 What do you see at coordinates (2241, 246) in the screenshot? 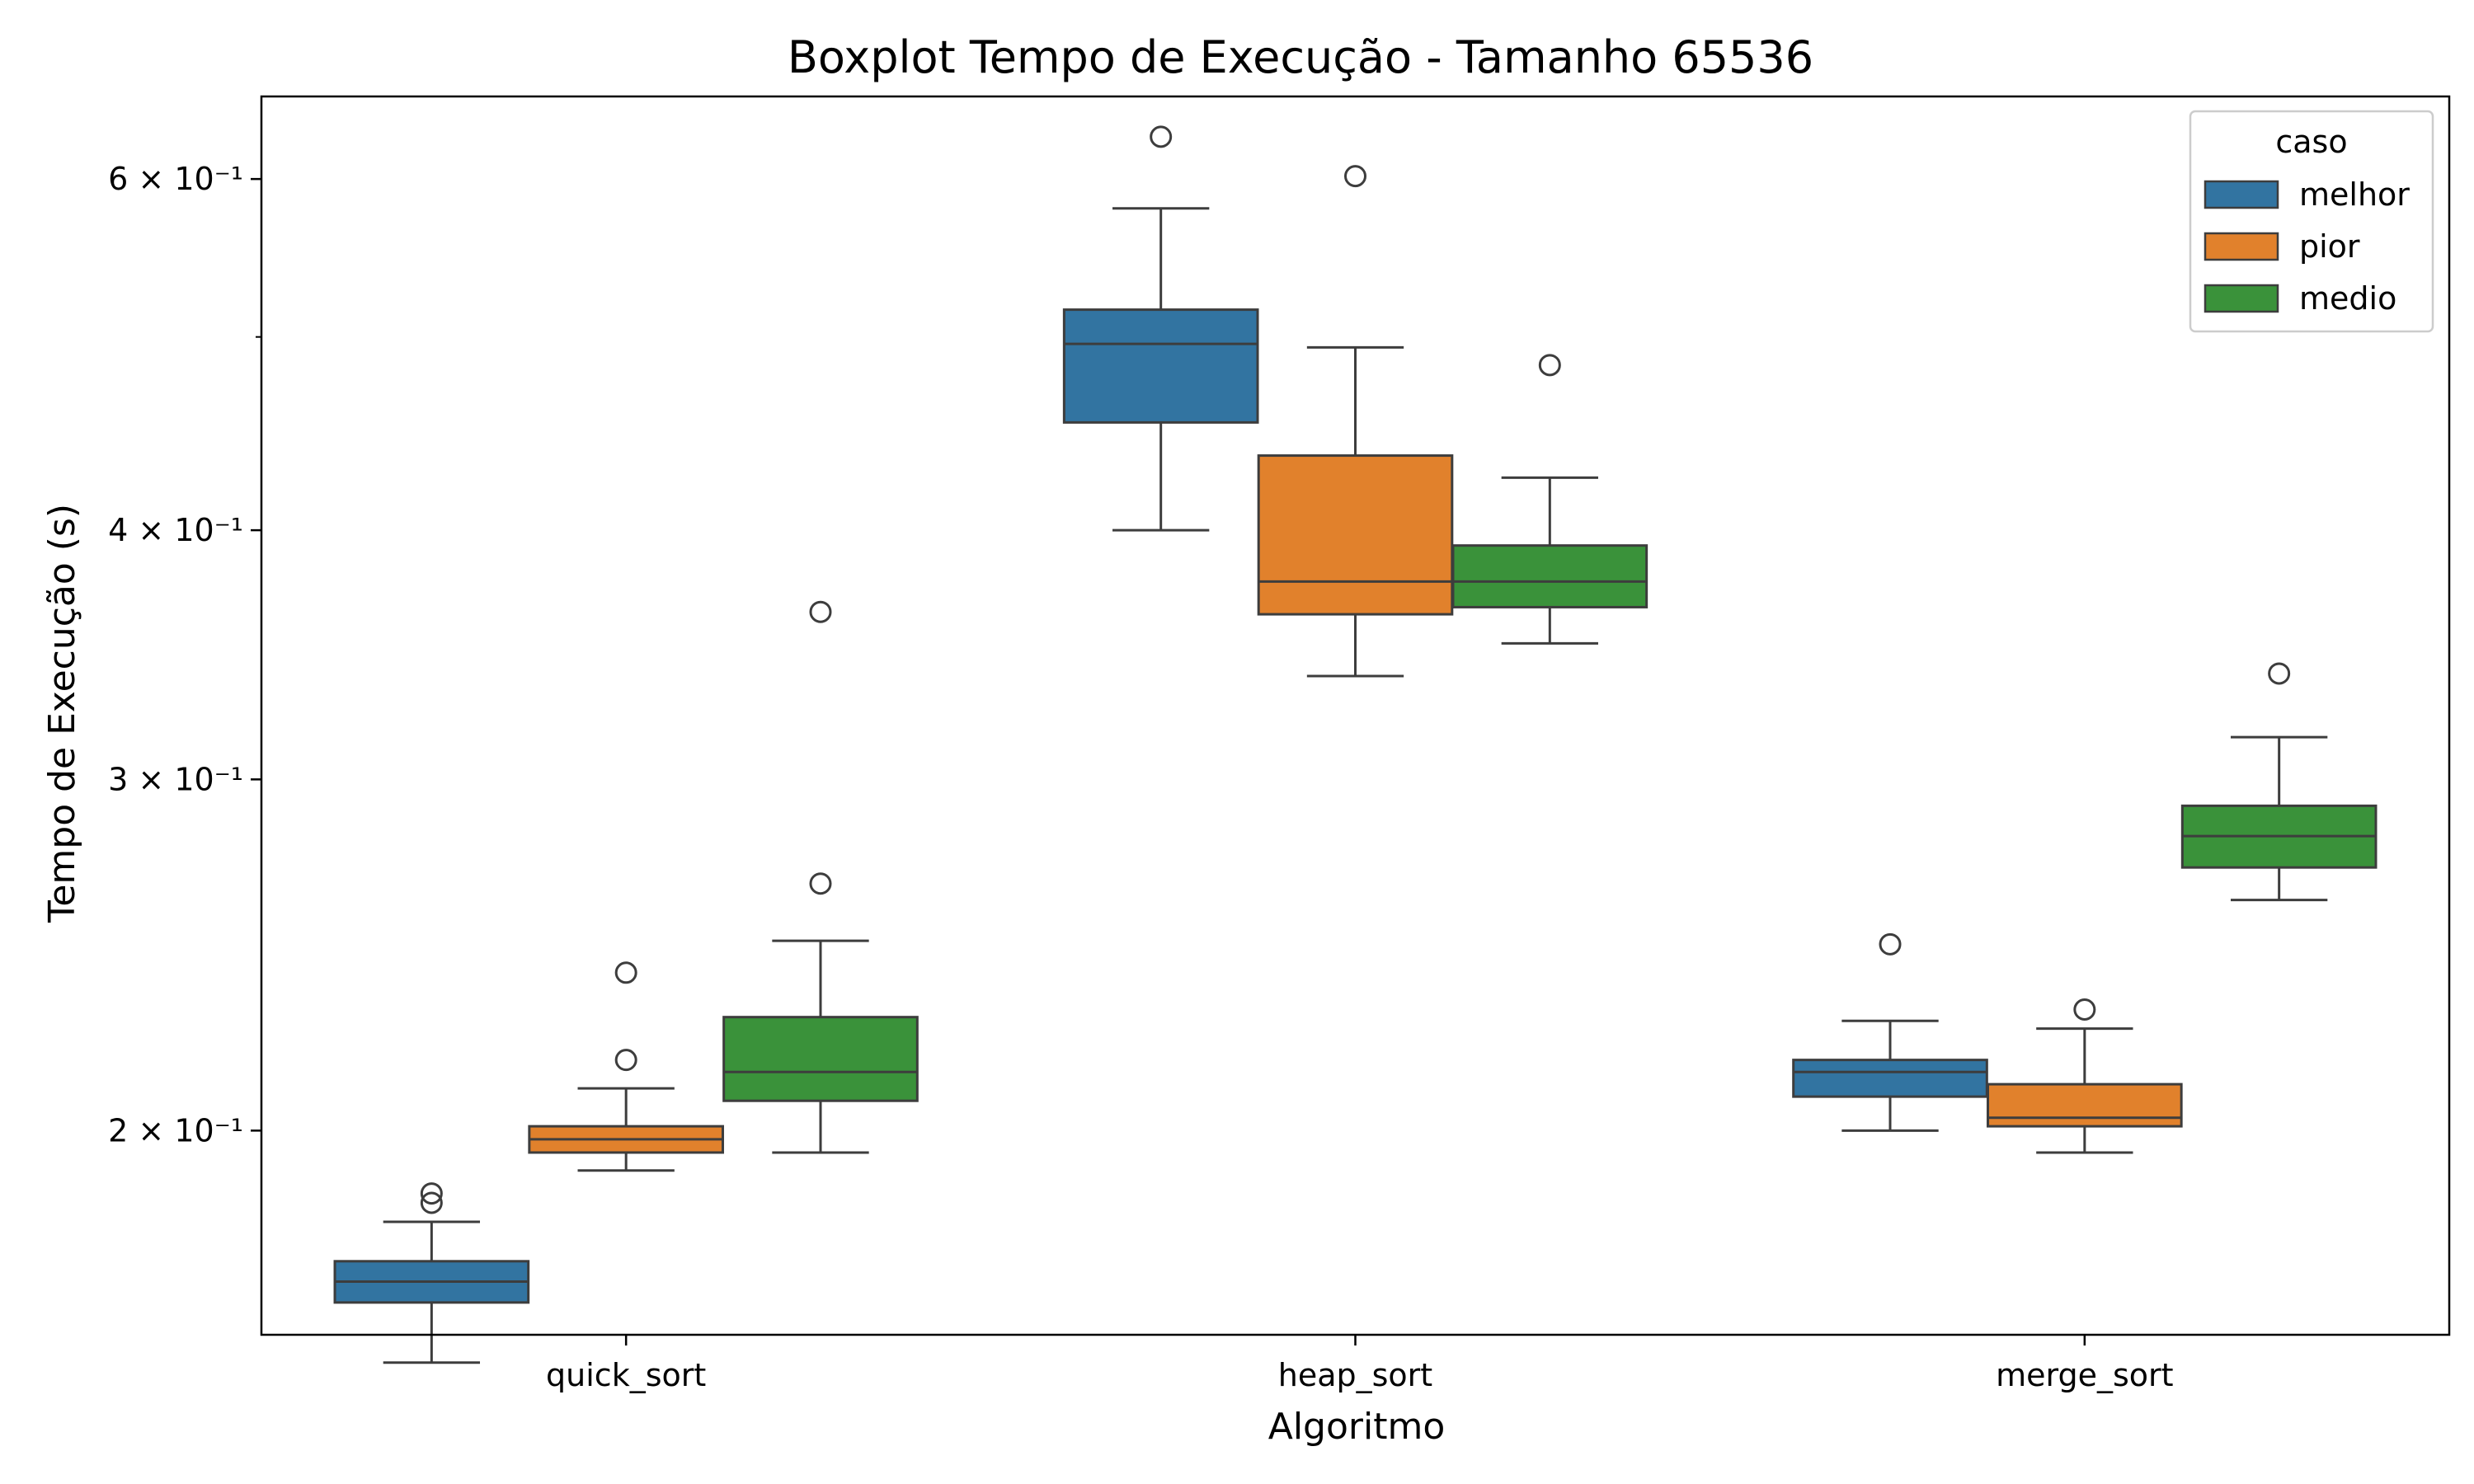
I see `legend-swatch-pior` at bounding box center [2241, 246].